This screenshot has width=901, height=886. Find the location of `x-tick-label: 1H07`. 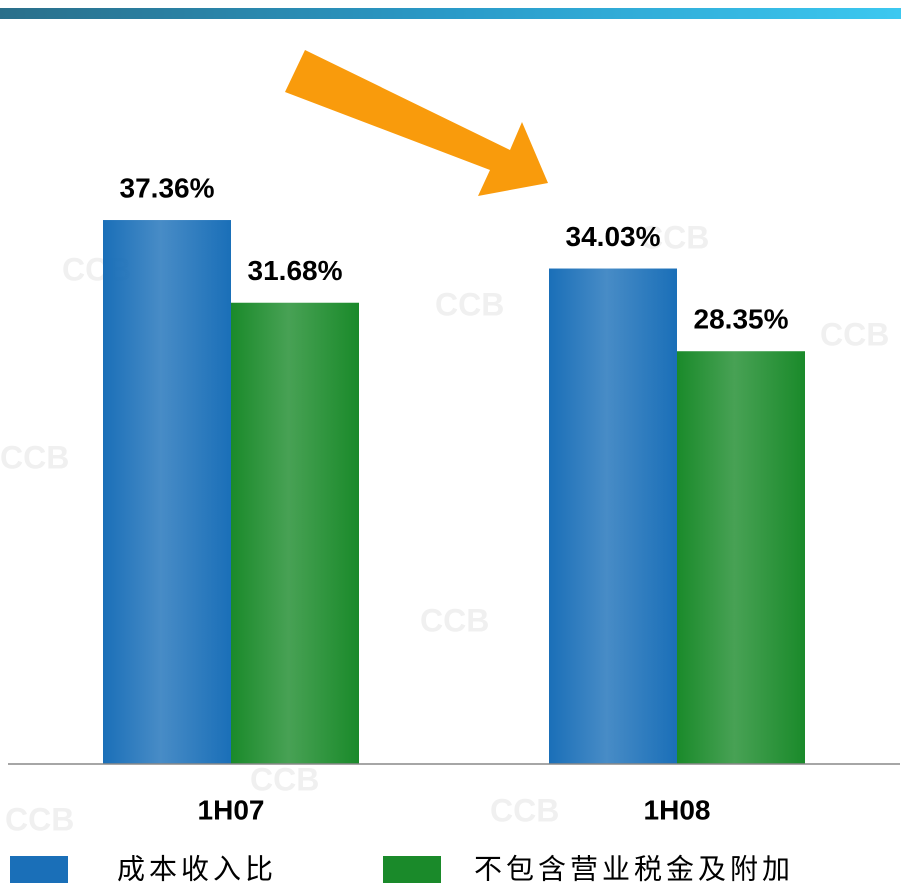

x-tick-label: 1H07 is located at coordinates (231, 809).